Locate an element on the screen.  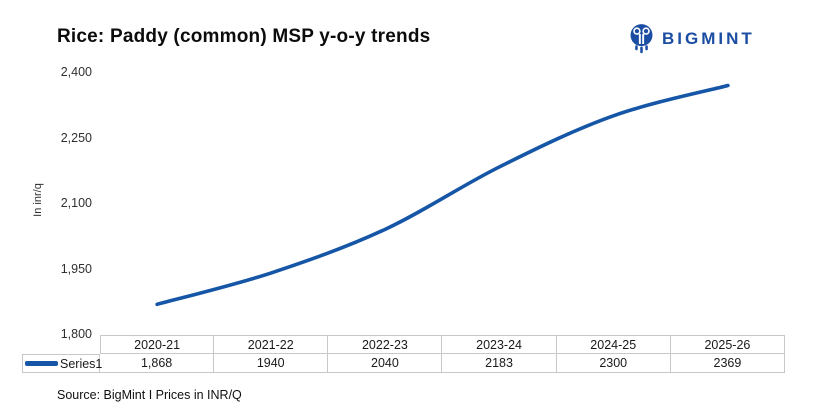
y-tick-label: 2,400 is located at coordinates (76, 72).